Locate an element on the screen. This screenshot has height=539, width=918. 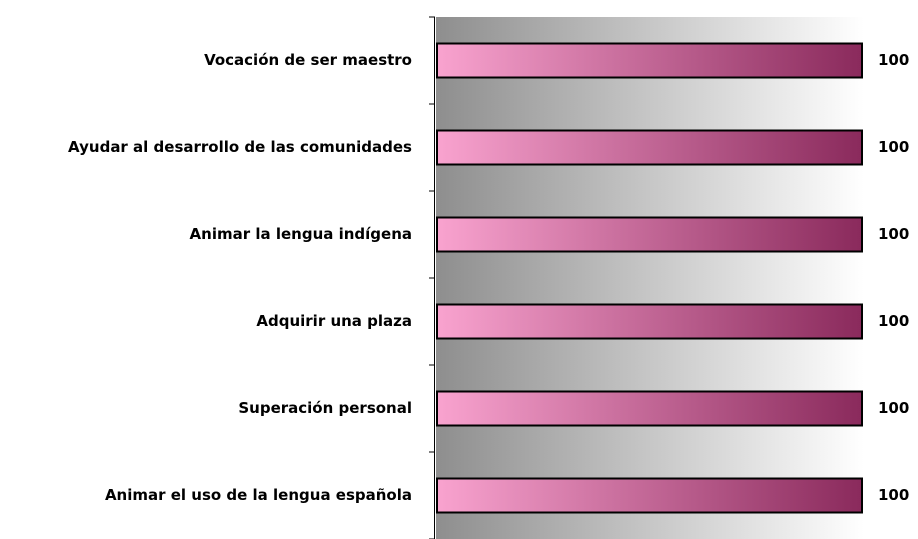
y-tick-label: Animar la lengua indígena is located at coordinates (301, 234).